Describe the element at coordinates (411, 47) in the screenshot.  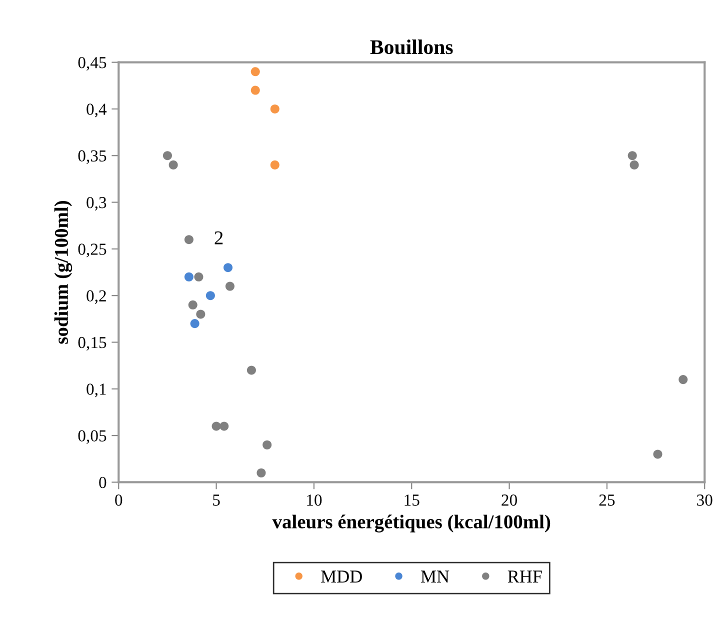
I see `chart-title: Bouillons` at that location.